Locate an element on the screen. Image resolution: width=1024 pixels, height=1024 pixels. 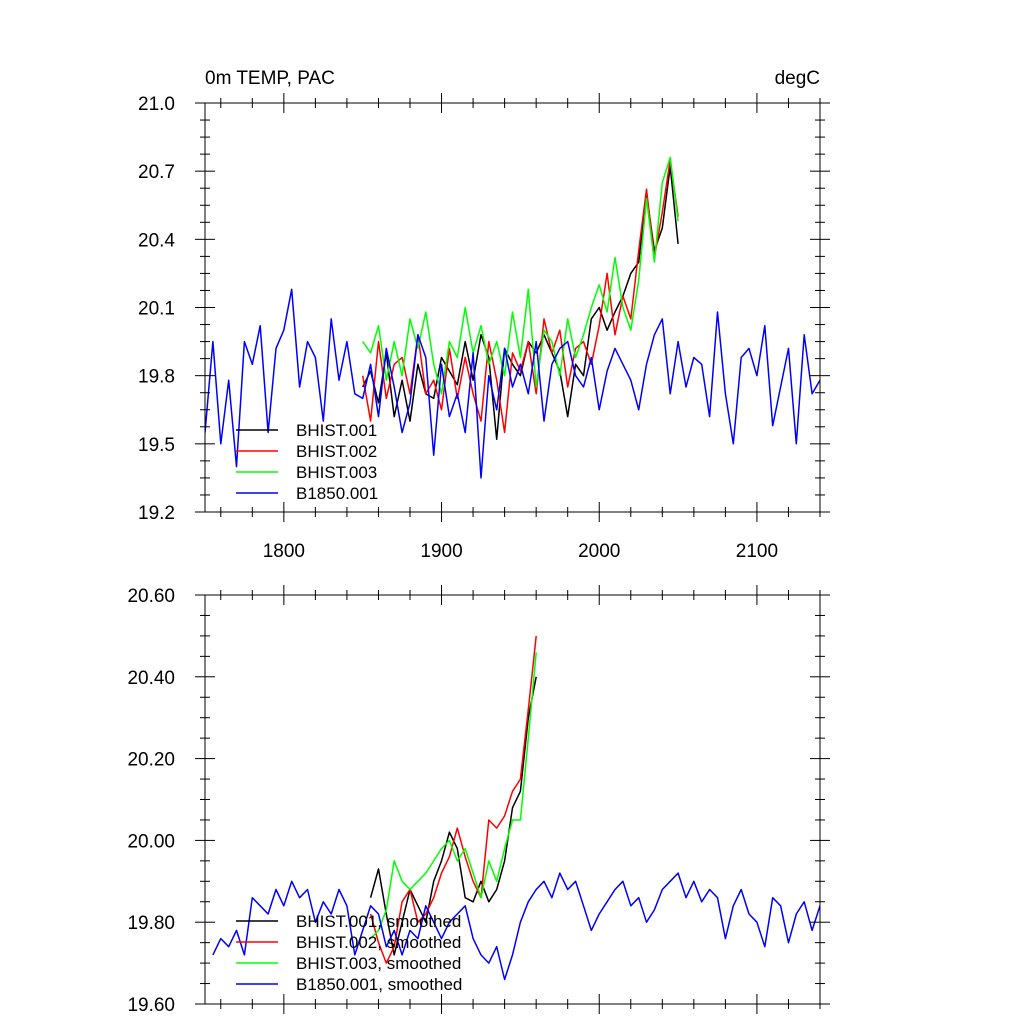
legend-label: BHIST.001, smoothed is located at coordinates (378, 921).